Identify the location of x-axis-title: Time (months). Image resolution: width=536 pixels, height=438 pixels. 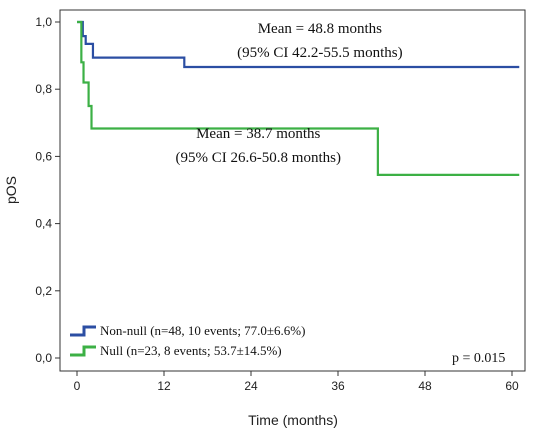
(293, 420).